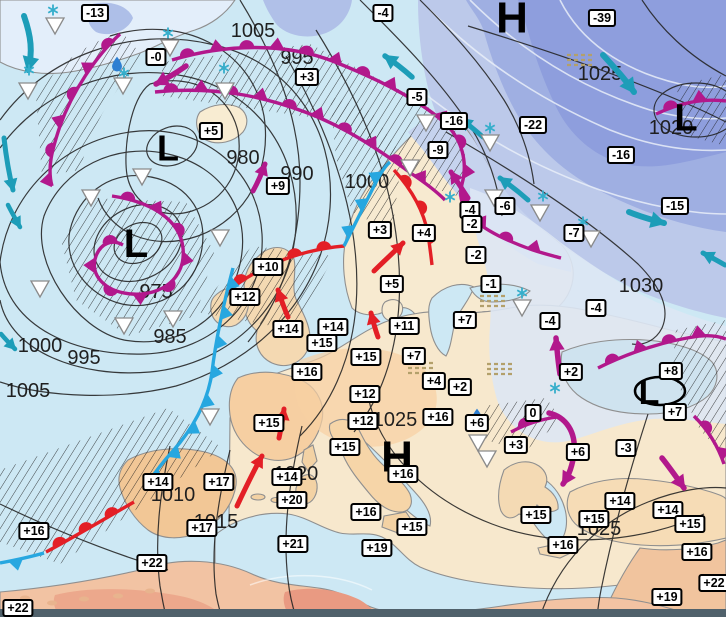 The height and width of the screenshot is (617, 726). What do you see at coordinates (169, 337) in the screenshot?
I see `isobar-value: 985` at bounding box center [169, 337].